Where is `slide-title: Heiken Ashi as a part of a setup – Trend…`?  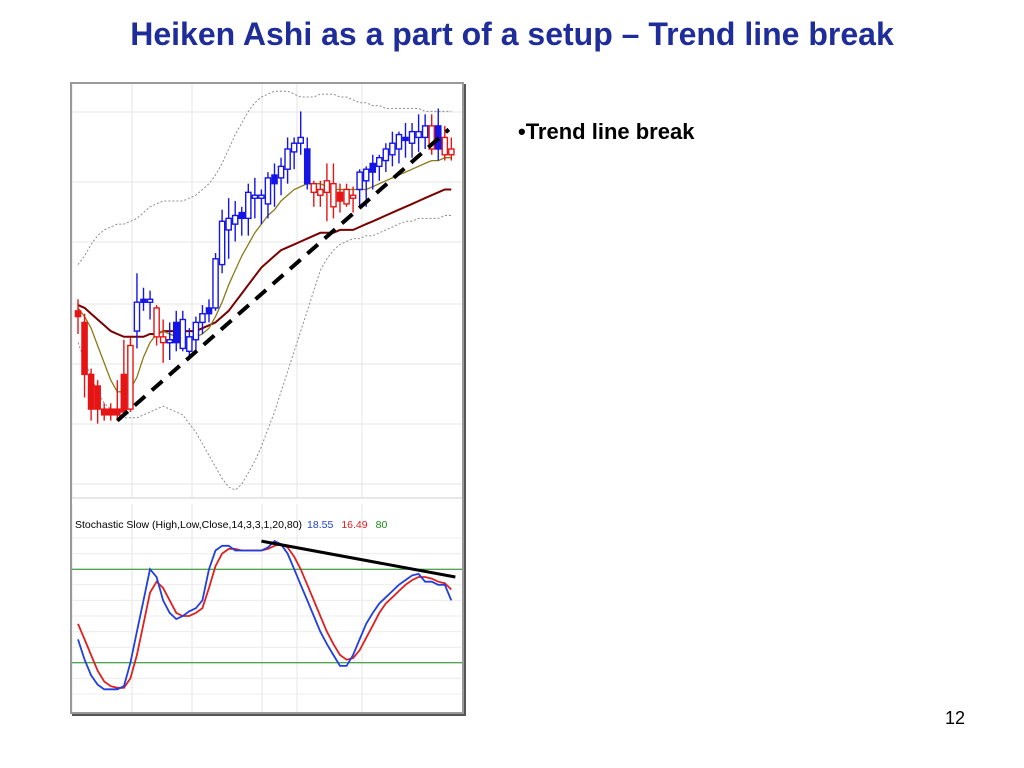 slide-title: Heiken Ashi as a part of a setup – Trend… is located at coordinates (512, 34).